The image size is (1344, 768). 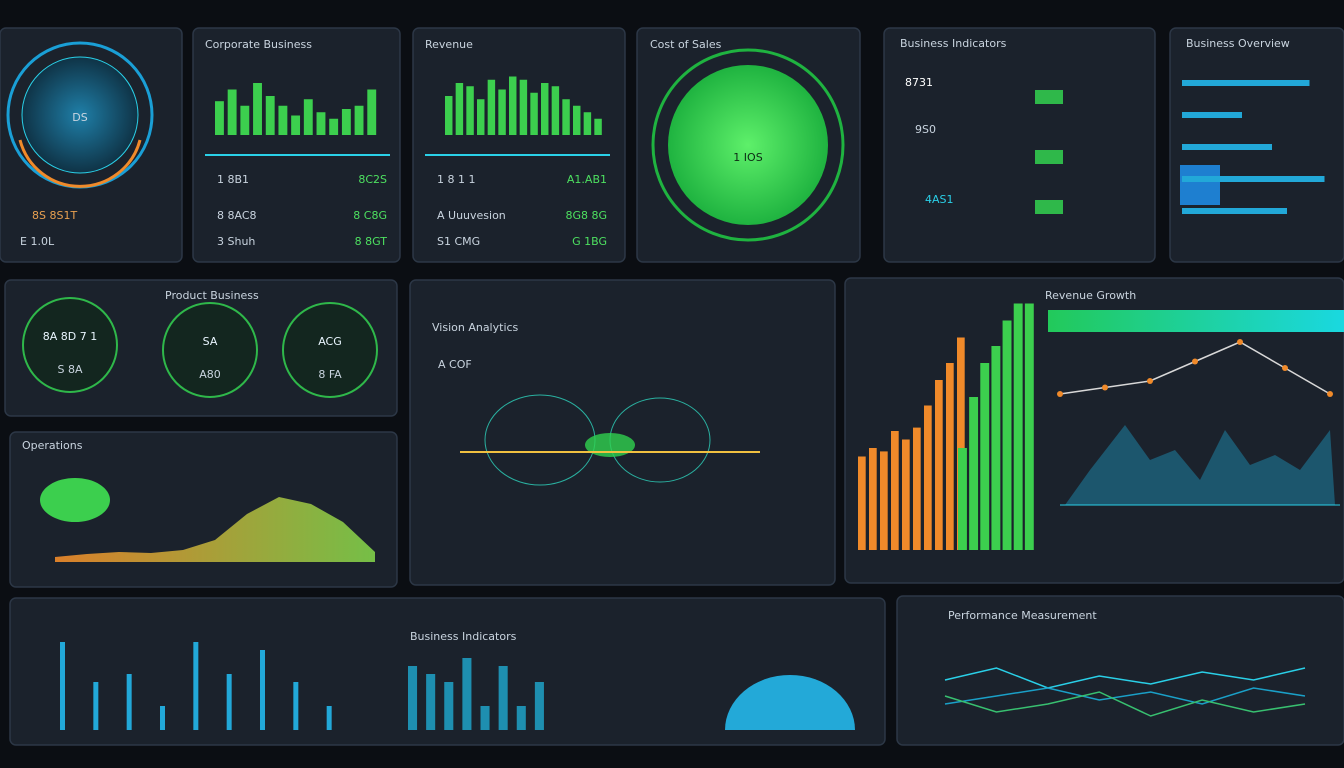 What do you see at coordinates (237, 215) in the screenshot?
I see `label: 8 8AC8` at bounding box center [237, 215].